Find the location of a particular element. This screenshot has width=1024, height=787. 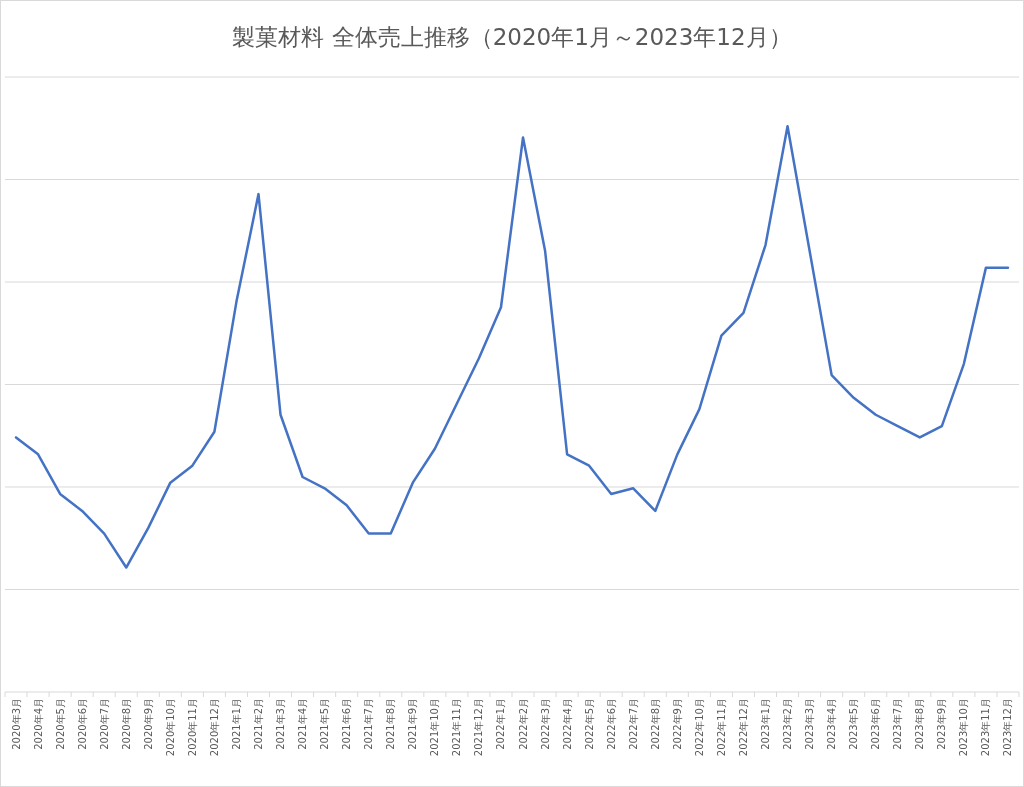

x-tick-label: 2023年5月 is located at coordinates (854, 724).